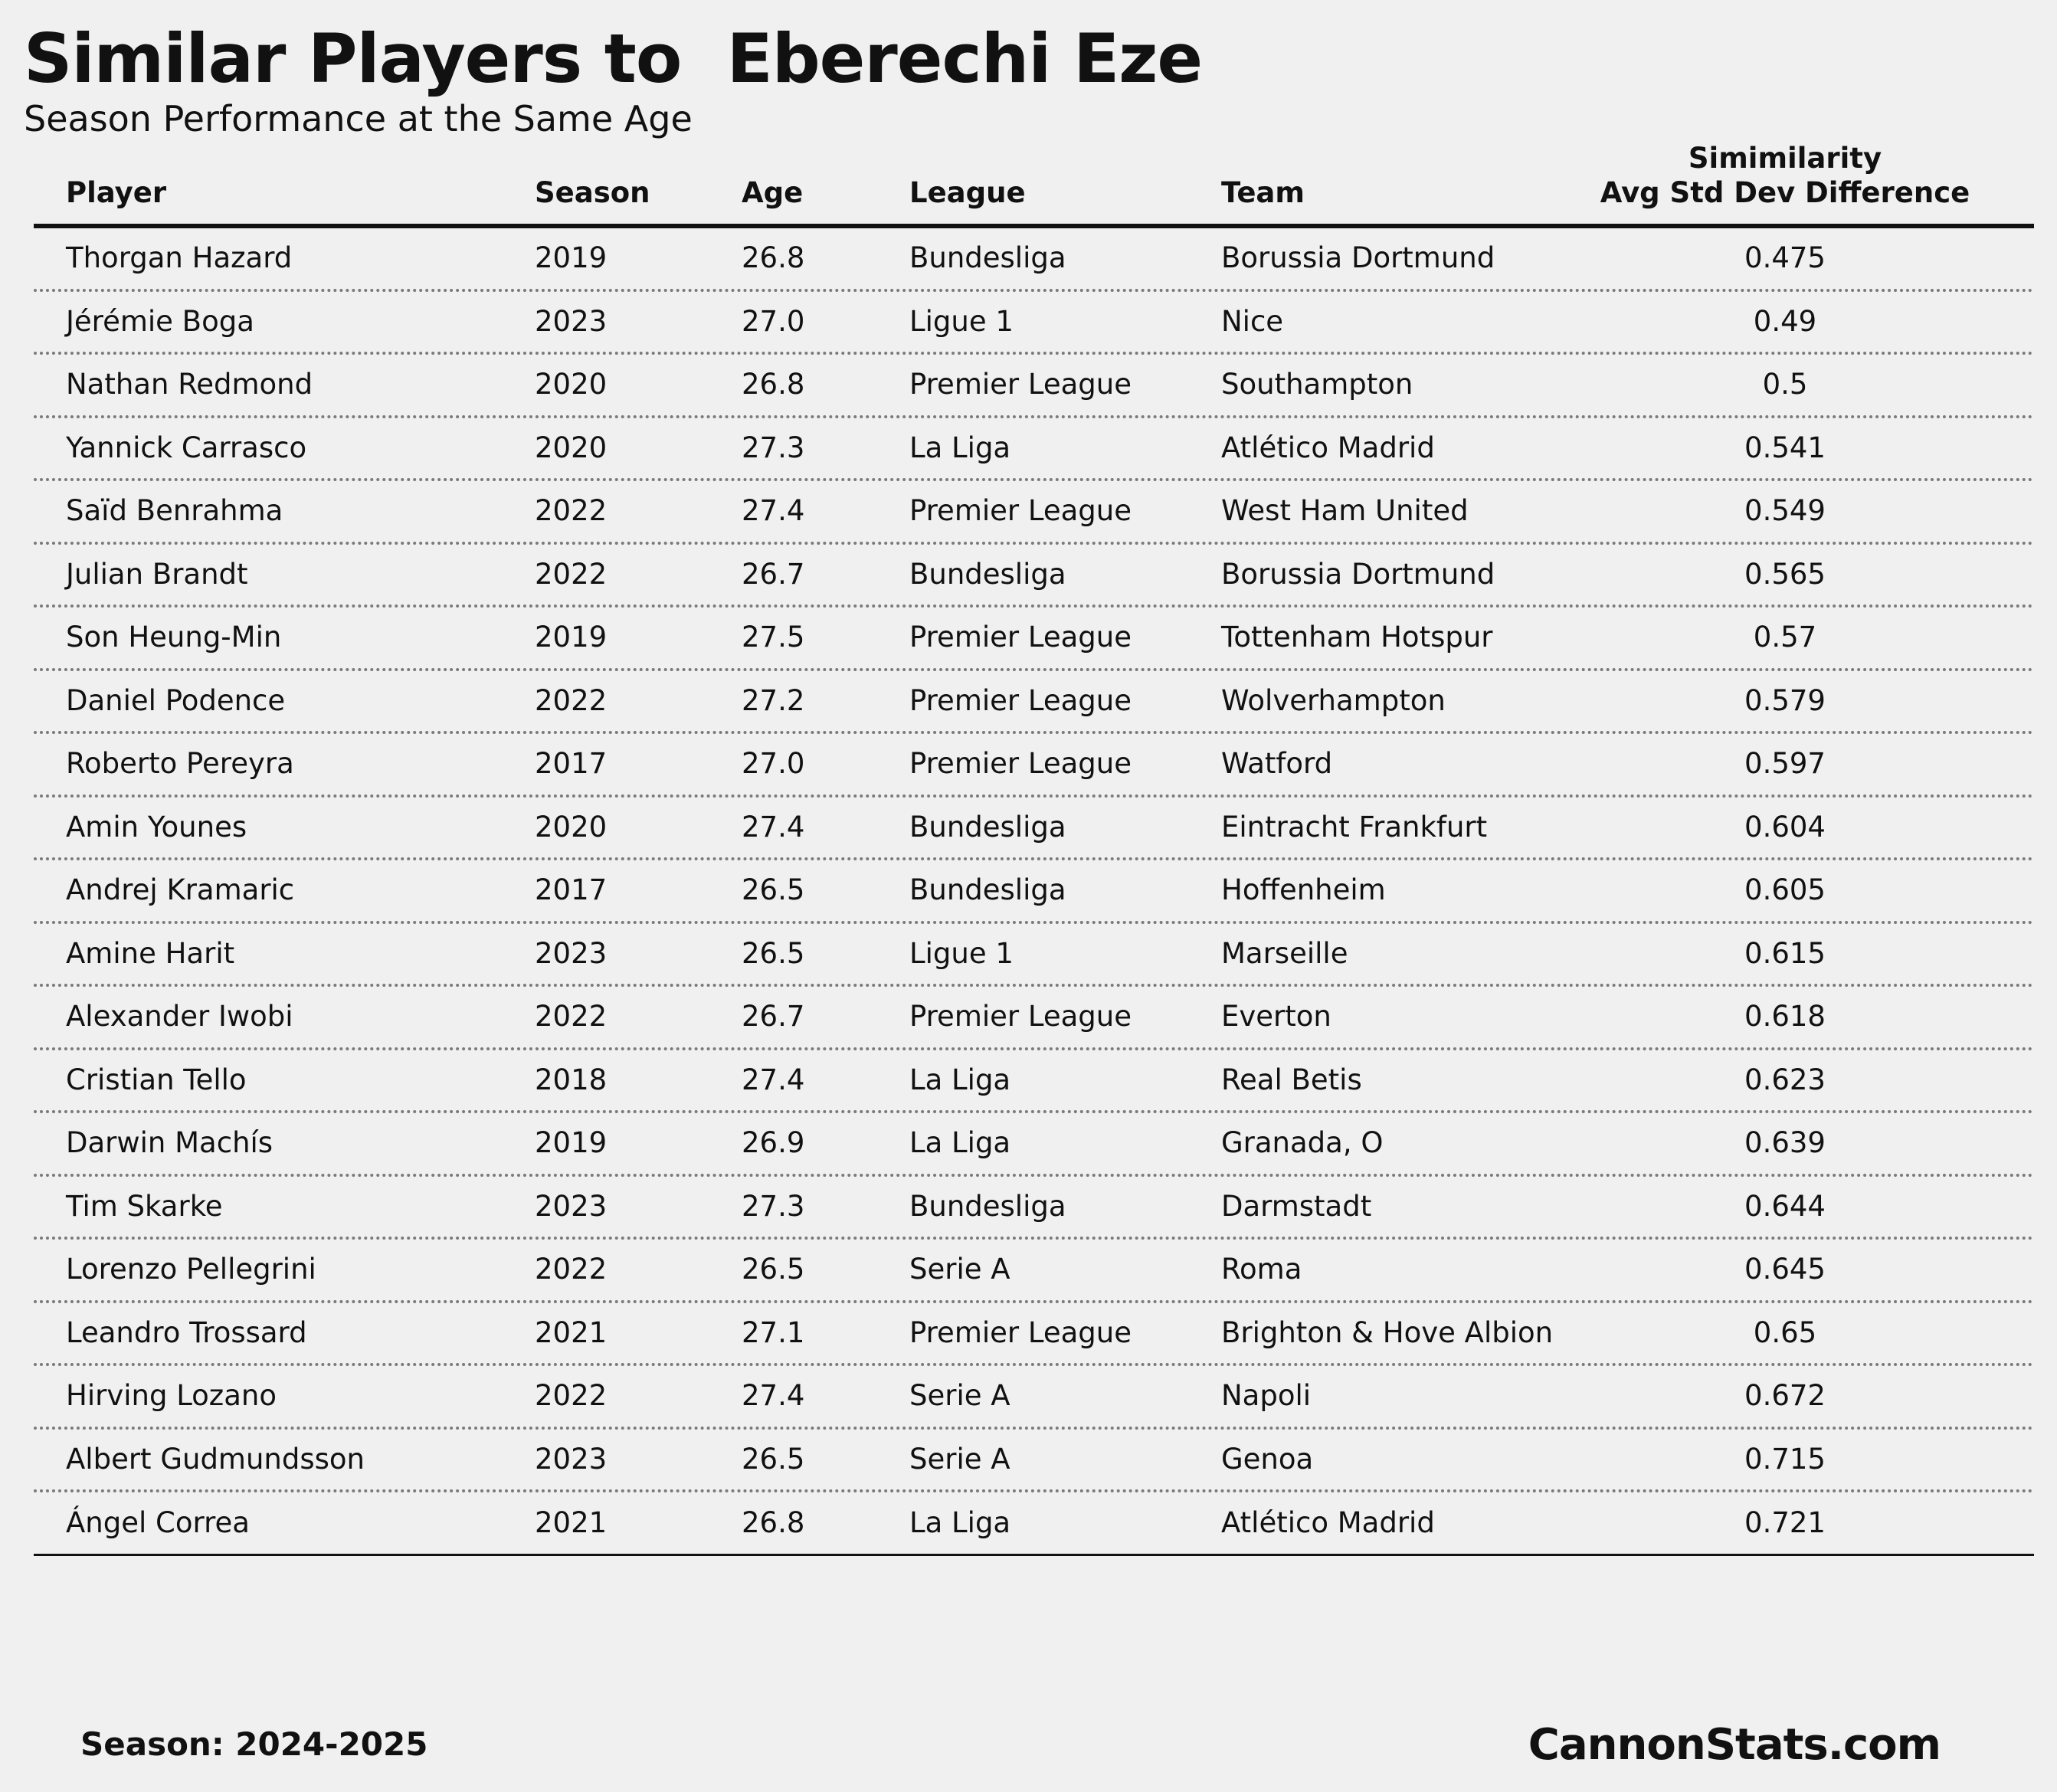  What do you see at coordinates (1277, 764) in the screenshot?
I see `cell-team: Watford` at bounding box center [1277, 764].